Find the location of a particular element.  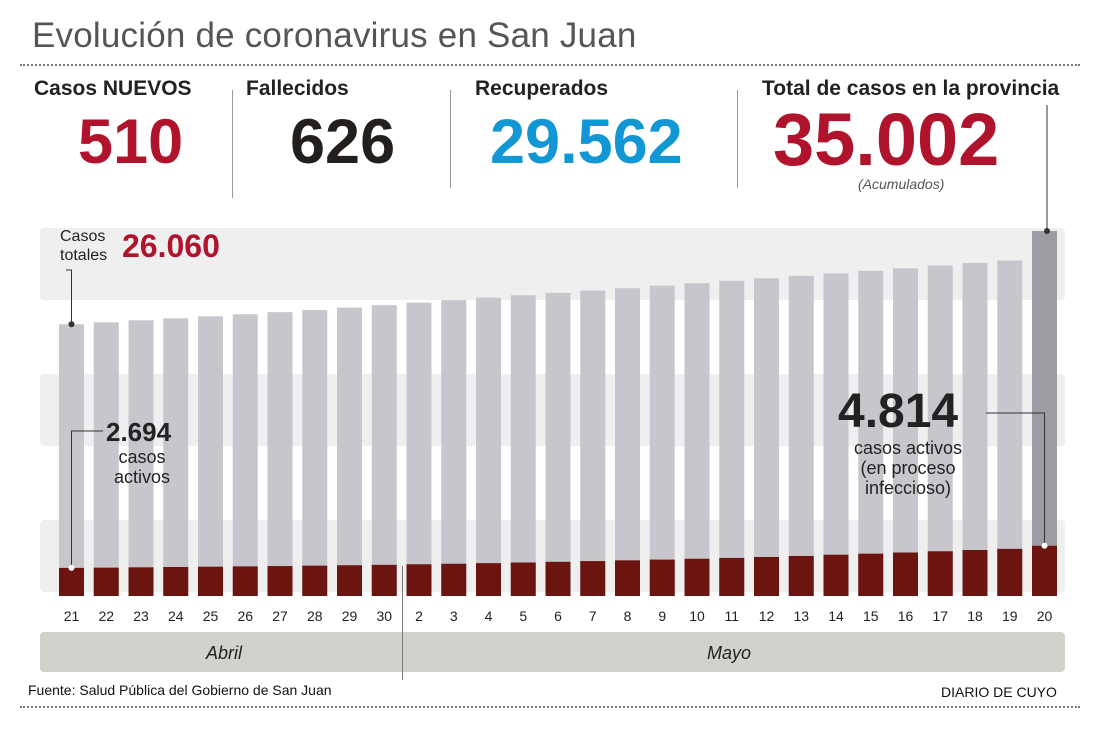

page-title: Evolución de coronavirus en San Juan is located at coordinates (334, 35).